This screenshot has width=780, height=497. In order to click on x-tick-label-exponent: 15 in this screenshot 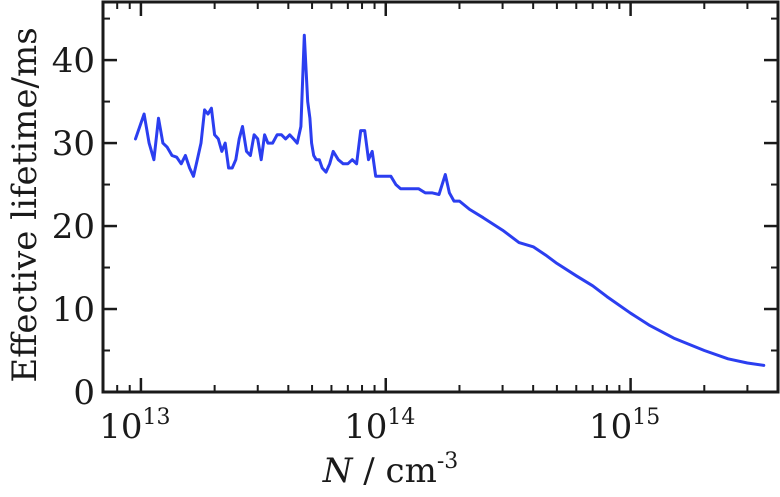, I will do `click(646, 417)`.